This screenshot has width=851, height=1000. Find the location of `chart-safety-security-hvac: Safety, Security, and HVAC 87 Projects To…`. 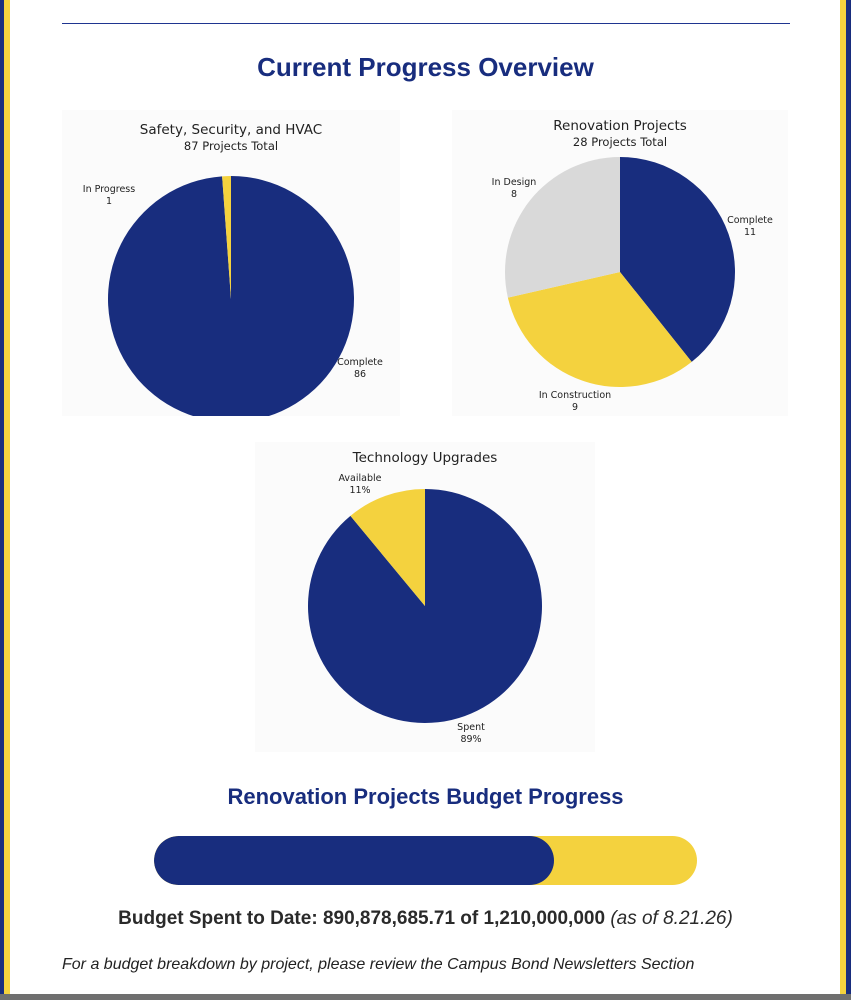

chart-safety-security-hvac: Safety, Security, and HVAC 87 Projects To… is located at coordinates (231, 263).